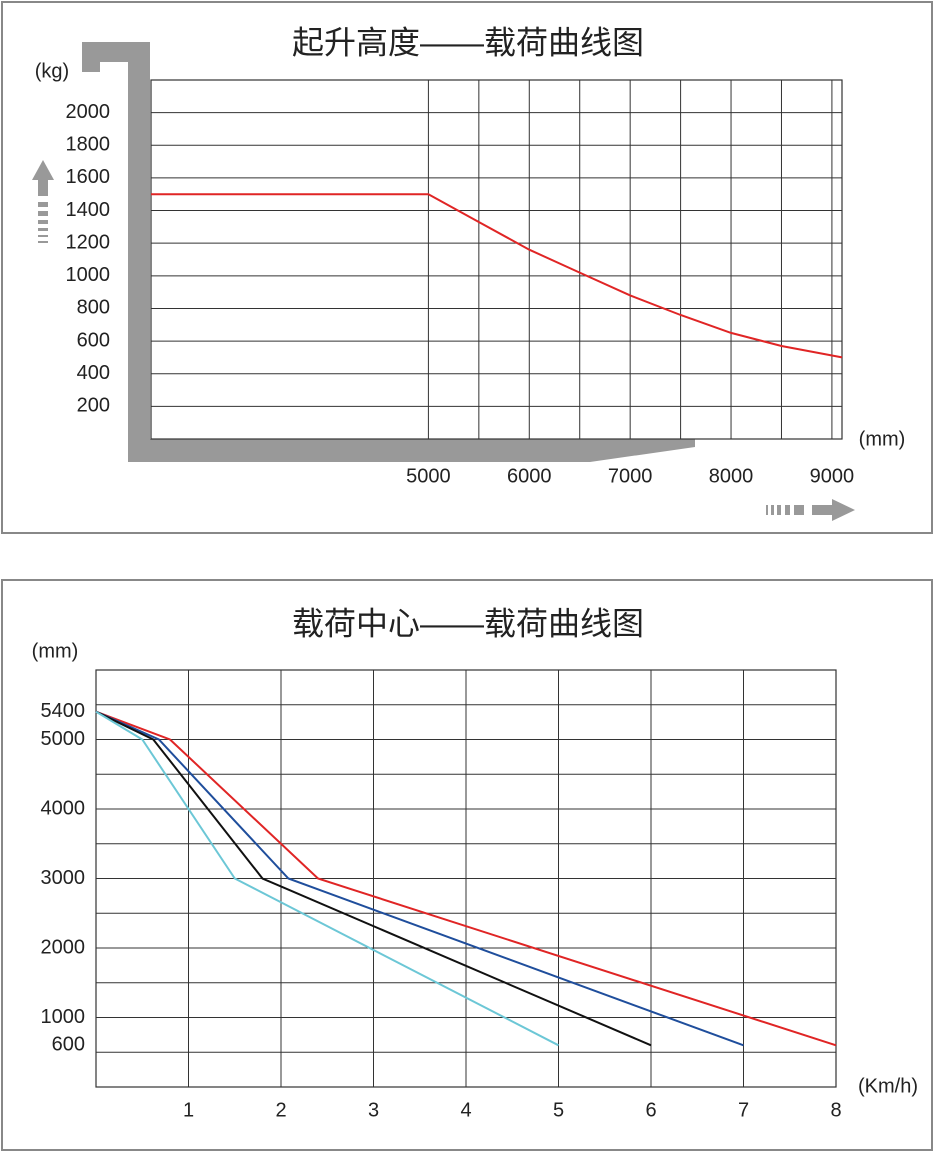 The image size is (935, 1153). Describe the element at coordinates (529, 476) in the screenshot. I see `x-tick-label: 6000` at that location.